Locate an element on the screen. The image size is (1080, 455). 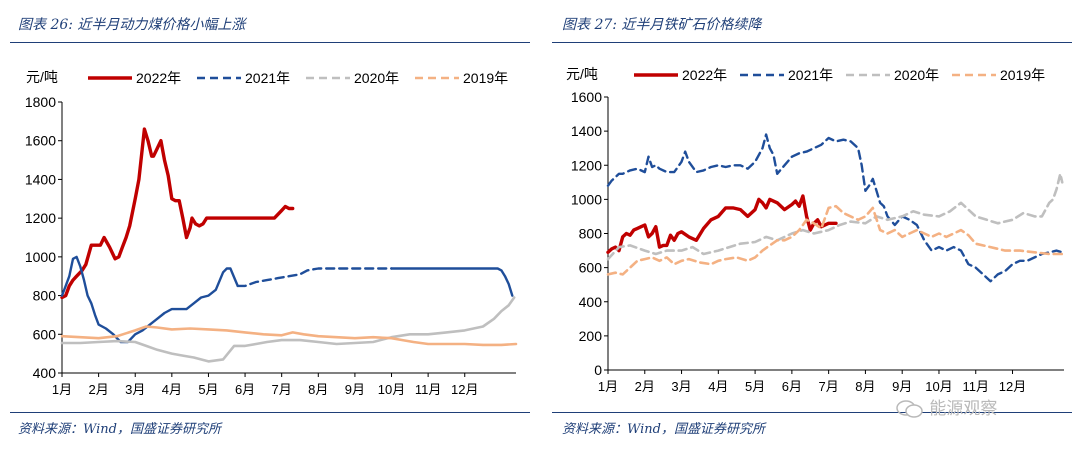
source-note-coal: 资料来源：Wind，国盛证券研究所 is located at coordinates (119, 429).